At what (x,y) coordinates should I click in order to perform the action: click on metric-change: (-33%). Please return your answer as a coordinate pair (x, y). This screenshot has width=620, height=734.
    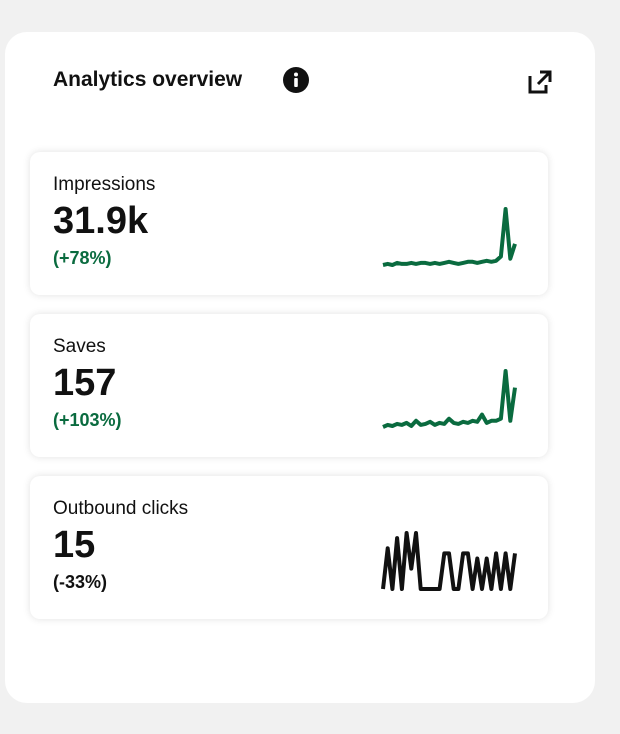
    Looking at the image, I should click on (80, 582).